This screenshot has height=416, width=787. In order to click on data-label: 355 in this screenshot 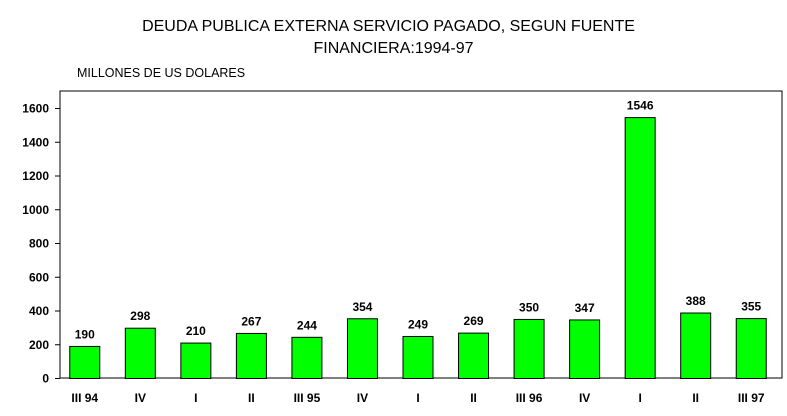, I will do `click(751, 307)`.